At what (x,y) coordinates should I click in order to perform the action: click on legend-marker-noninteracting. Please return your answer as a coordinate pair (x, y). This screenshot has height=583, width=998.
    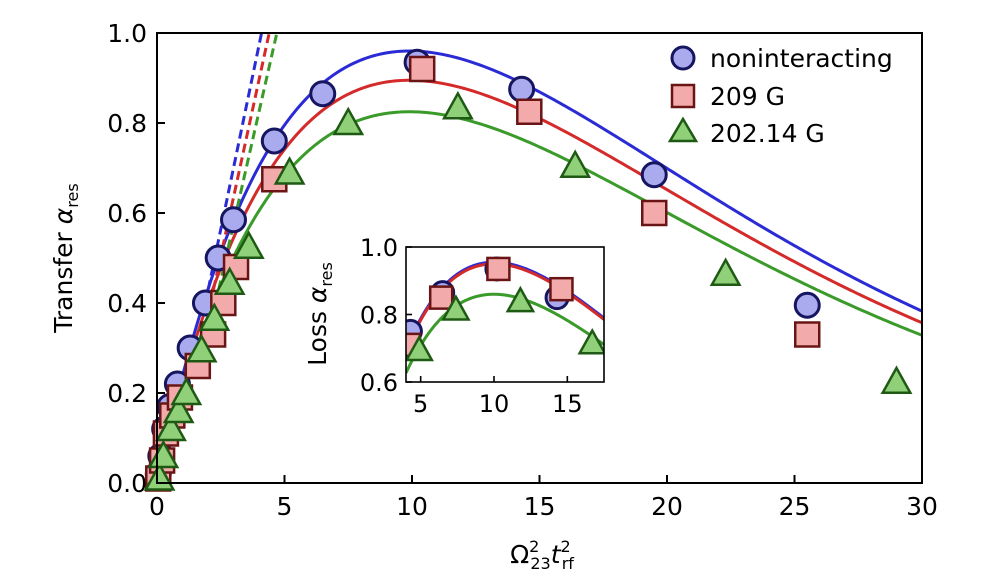
    Looking at the image, I should click on (683, 58).